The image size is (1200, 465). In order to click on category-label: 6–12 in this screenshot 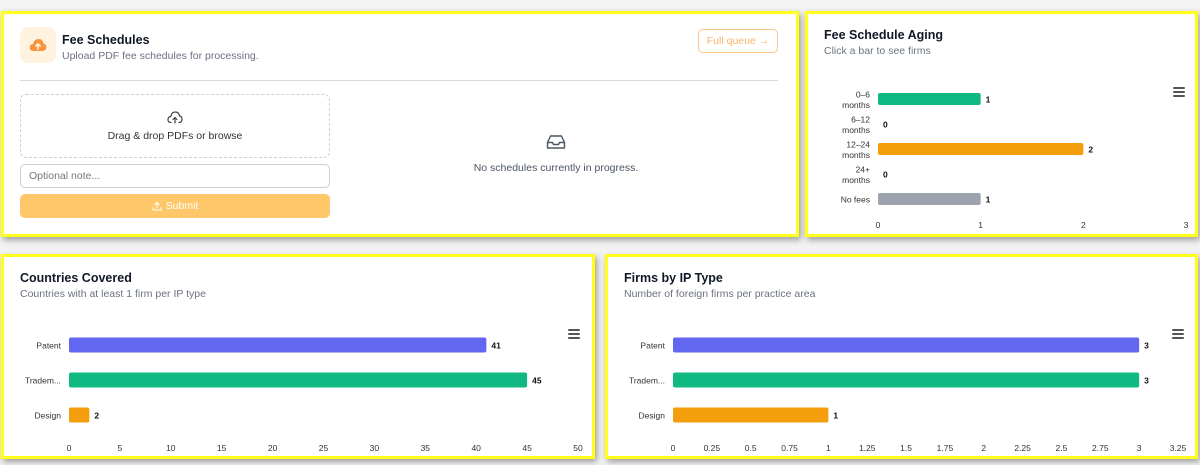, I will do `click(860, 119)`.